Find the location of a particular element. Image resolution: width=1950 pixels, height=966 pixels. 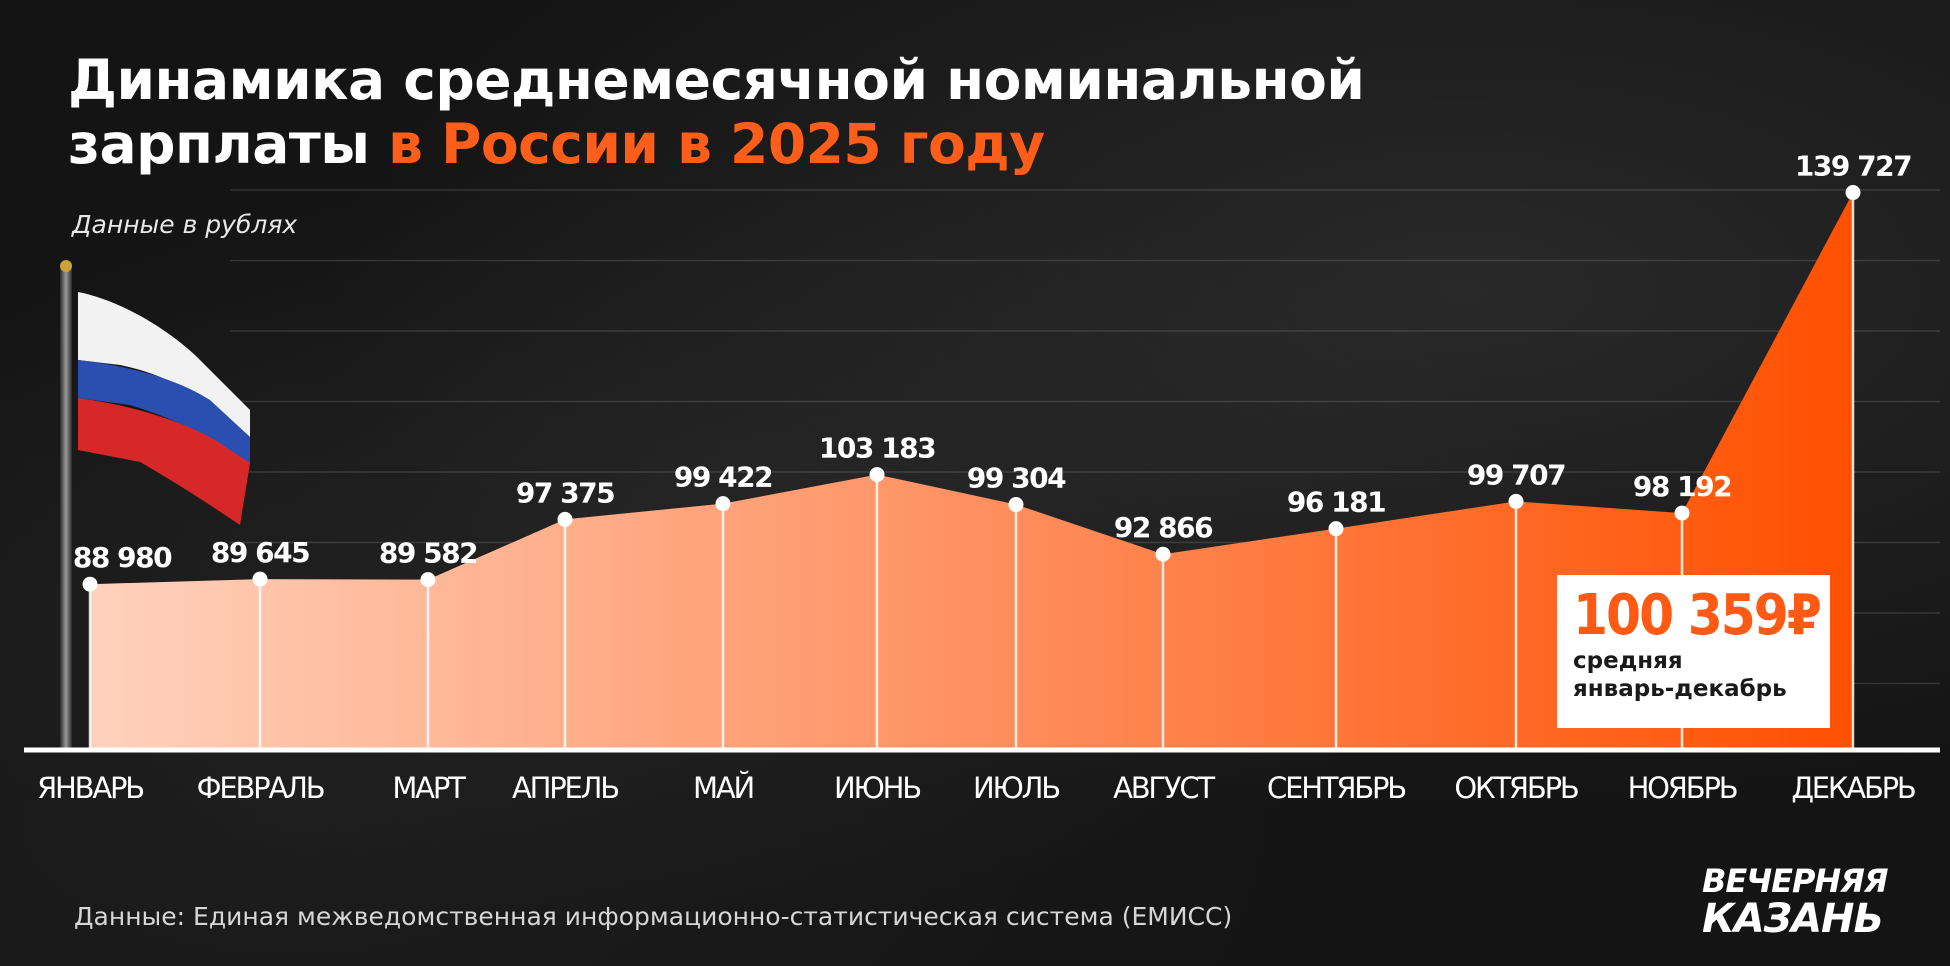

data-label: 99 304 is located at coordinates (1016, 478).